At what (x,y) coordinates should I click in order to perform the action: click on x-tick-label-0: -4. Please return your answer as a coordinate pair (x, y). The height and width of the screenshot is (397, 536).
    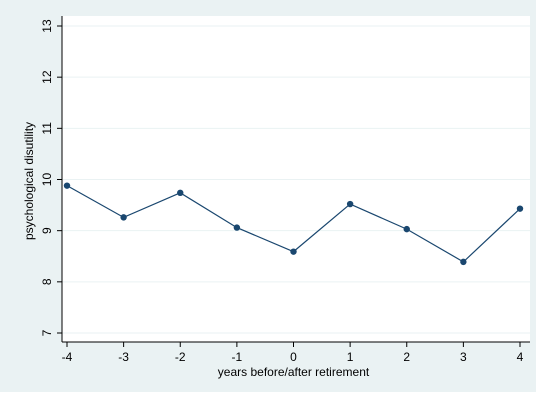
    Looking at the image, I should click on (67, 357).